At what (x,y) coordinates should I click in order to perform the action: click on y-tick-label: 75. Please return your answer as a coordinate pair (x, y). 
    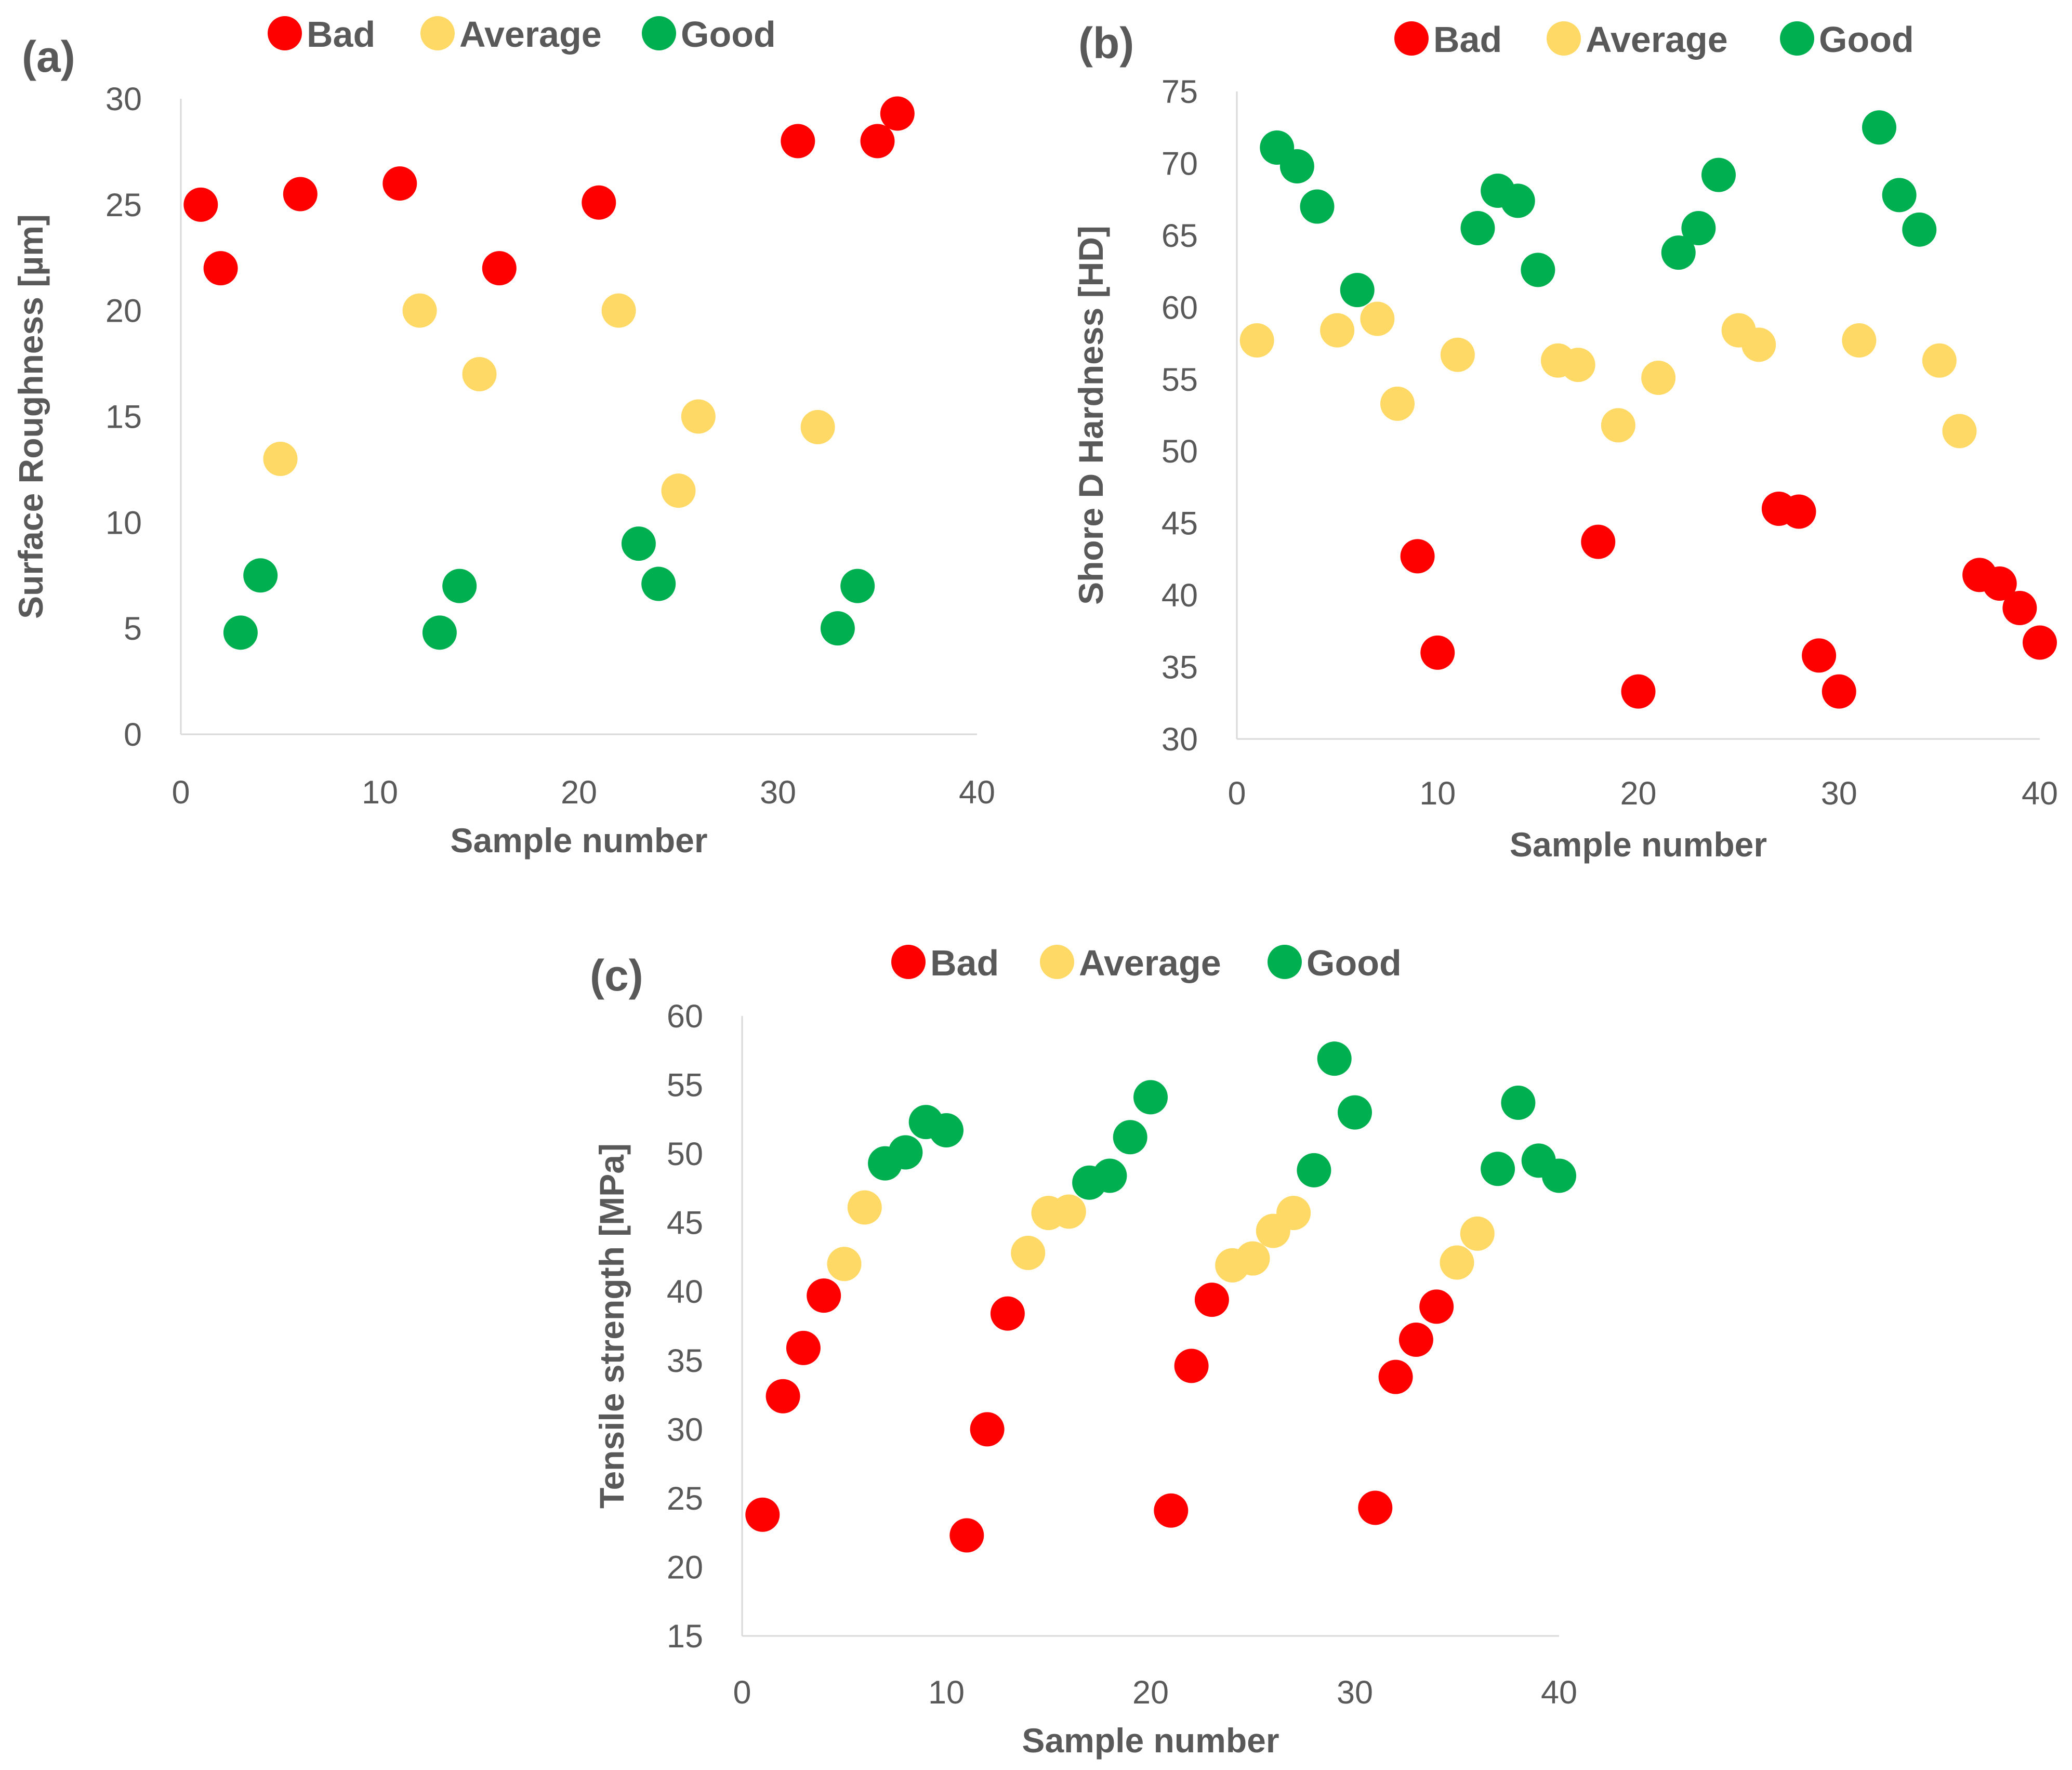
    Looking at the image, I should click on (1180, 92).